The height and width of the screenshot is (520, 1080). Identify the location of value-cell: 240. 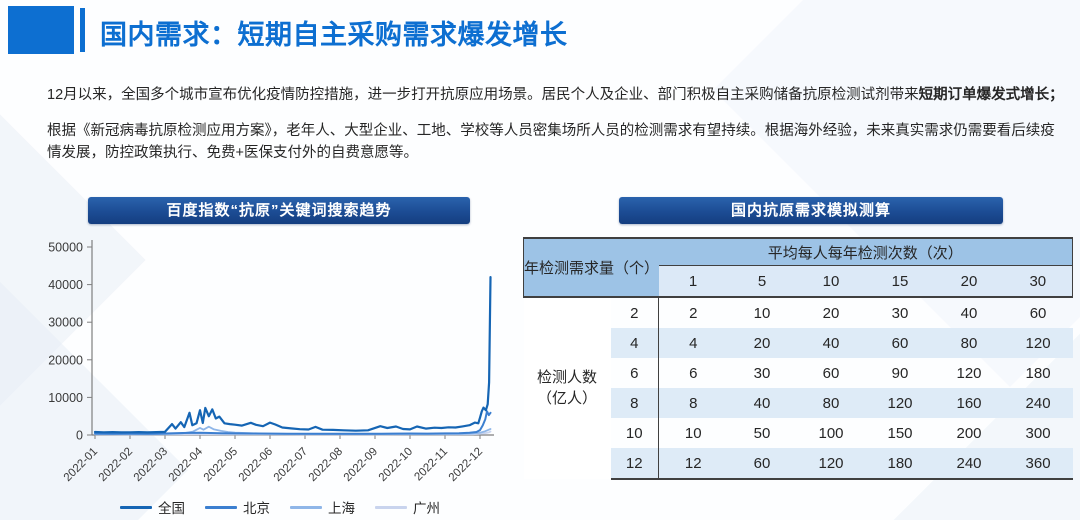
(969, 464).